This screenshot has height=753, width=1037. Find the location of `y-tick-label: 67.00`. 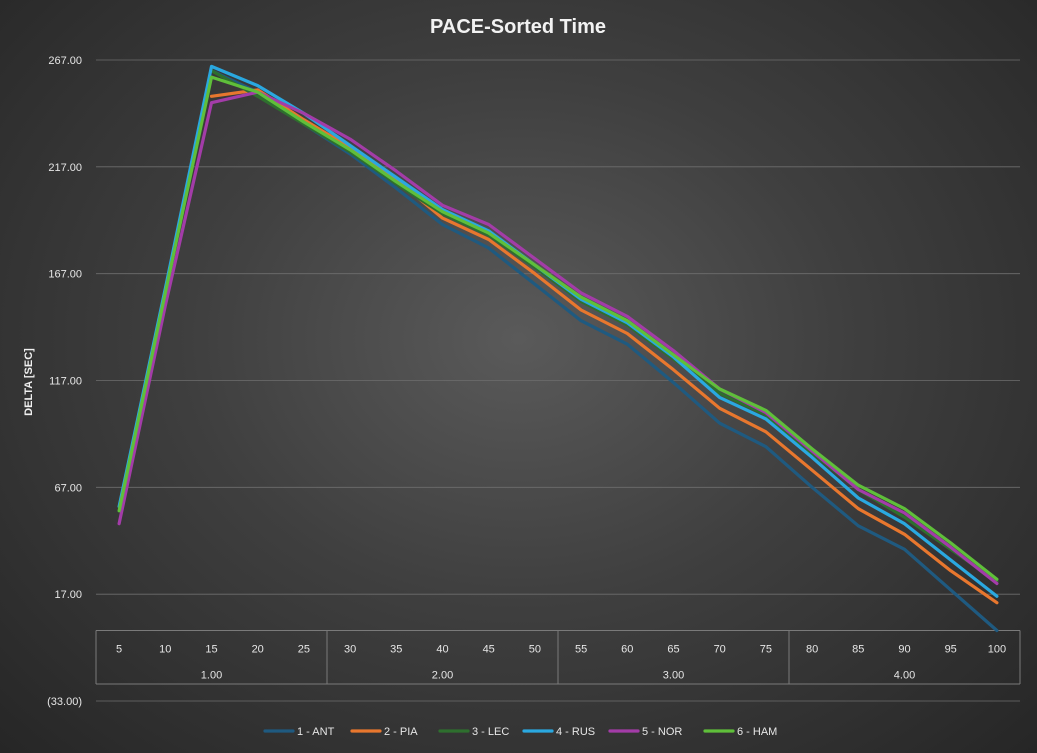

y-tick-label: 67.00 is located at coordinates (68, 488).